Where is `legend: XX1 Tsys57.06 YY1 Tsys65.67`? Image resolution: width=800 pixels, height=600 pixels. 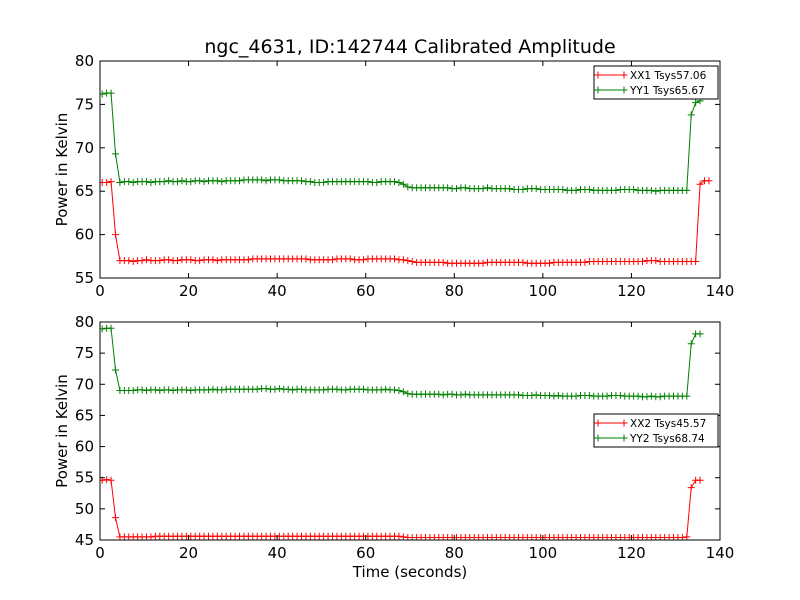 legend: XX1 Tsys57.06 YY1 Tsys65.67 is located at coordinates (656, 82).